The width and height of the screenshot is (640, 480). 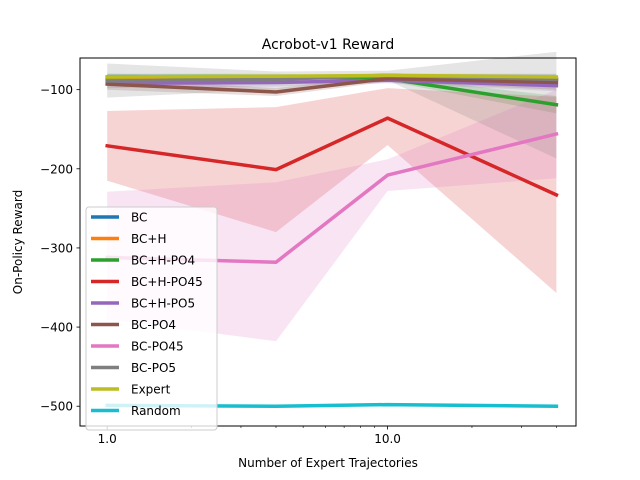 What do you see at coordinates (328, 45) in the screenshot?
I see `chart-title: Acrobot-v1 Reward` at bounding box center [328, 45].